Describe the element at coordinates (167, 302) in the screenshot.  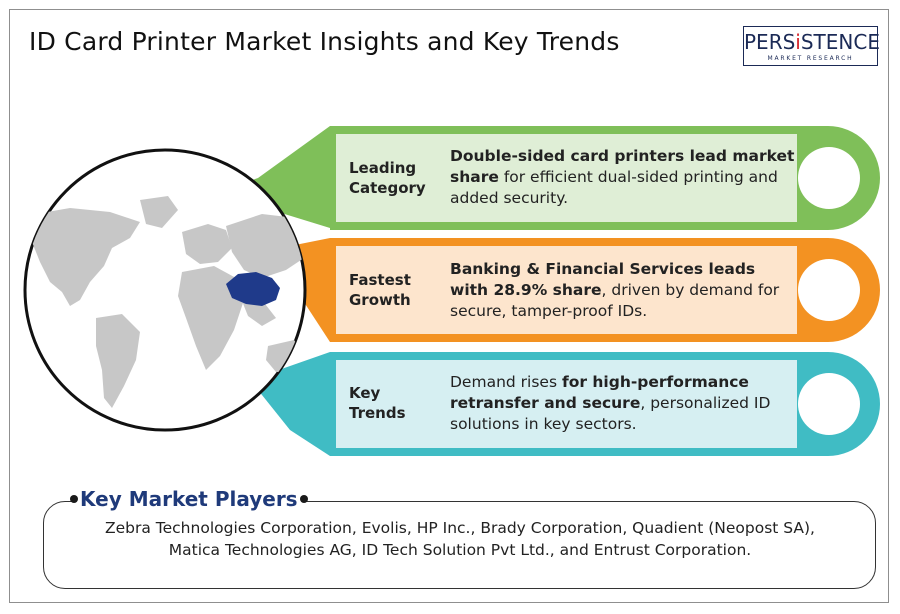
I see `world-map` at that location.